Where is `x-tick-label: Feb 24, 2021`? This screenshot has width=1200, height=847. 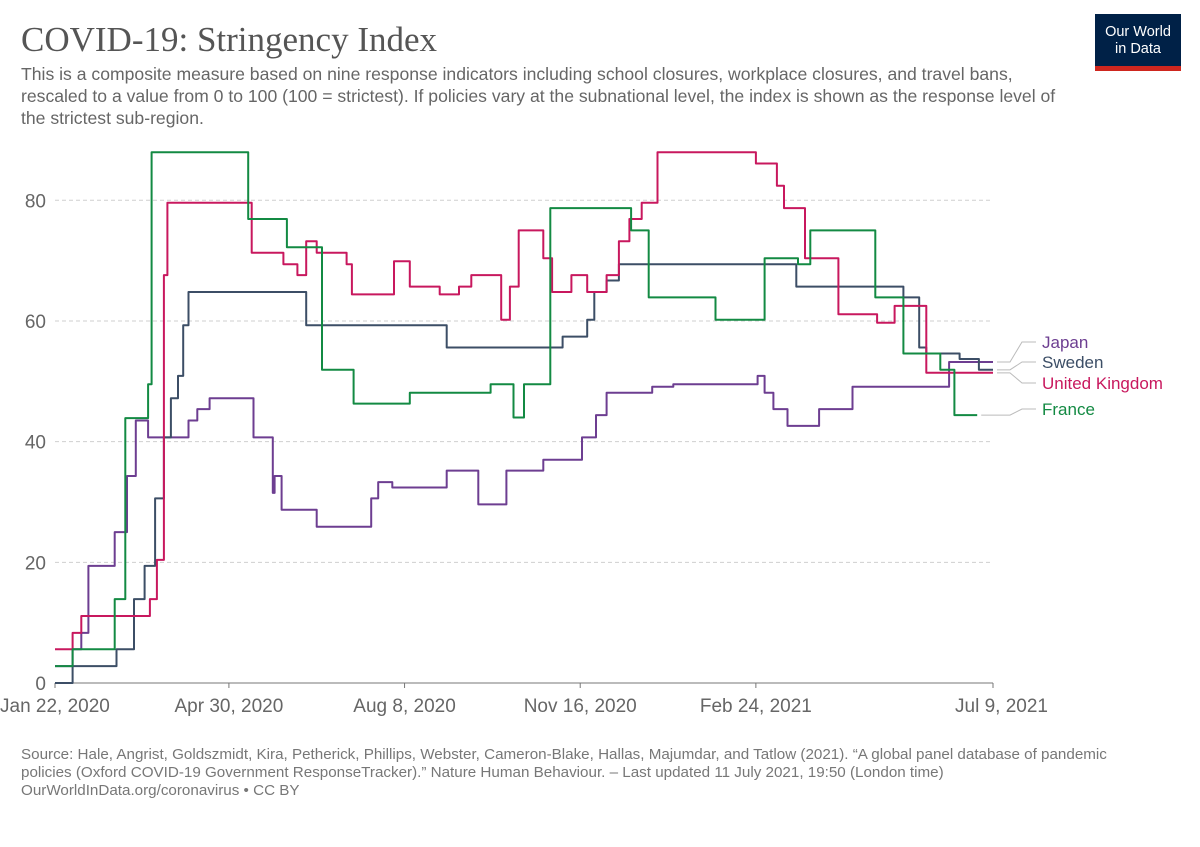
x-tick-label: Feb 24, 2021 is located at coordinates (756, 706).